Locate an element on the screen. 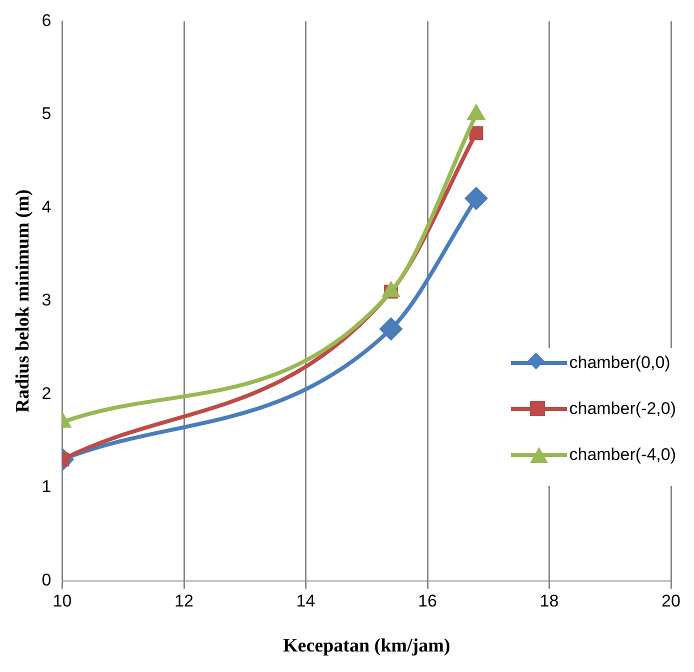 This screenshot has width=694, height=672. legend-label: chamber(-4,0) is located at coordinates (622, 455).